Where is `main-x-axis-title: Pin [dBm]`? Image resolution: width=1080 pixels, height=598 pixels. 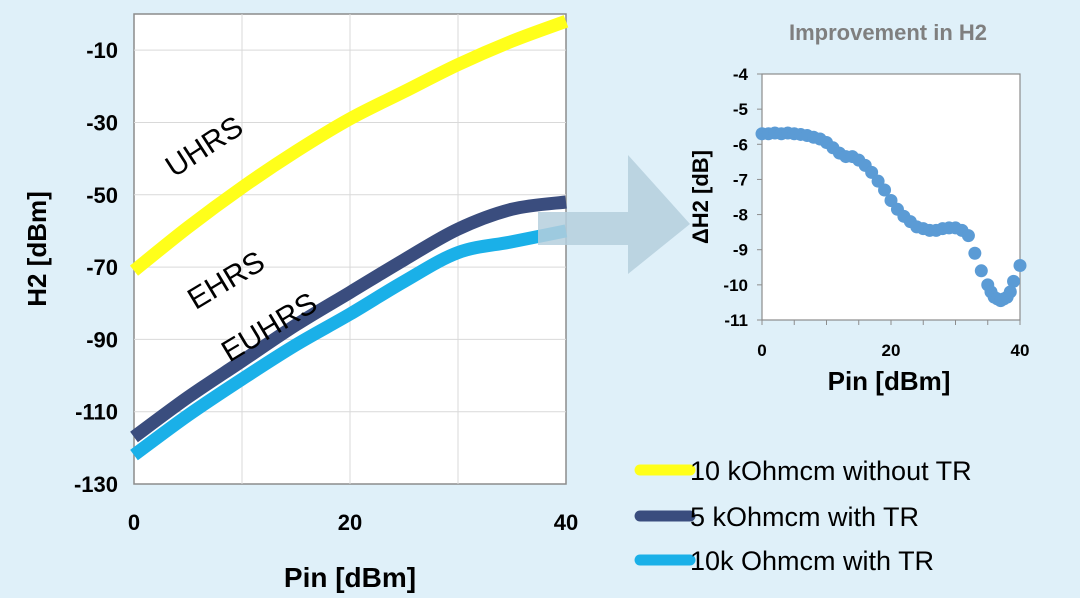 main-x-axis-title: Pin [dBm] is located at coordinates (350, 577).